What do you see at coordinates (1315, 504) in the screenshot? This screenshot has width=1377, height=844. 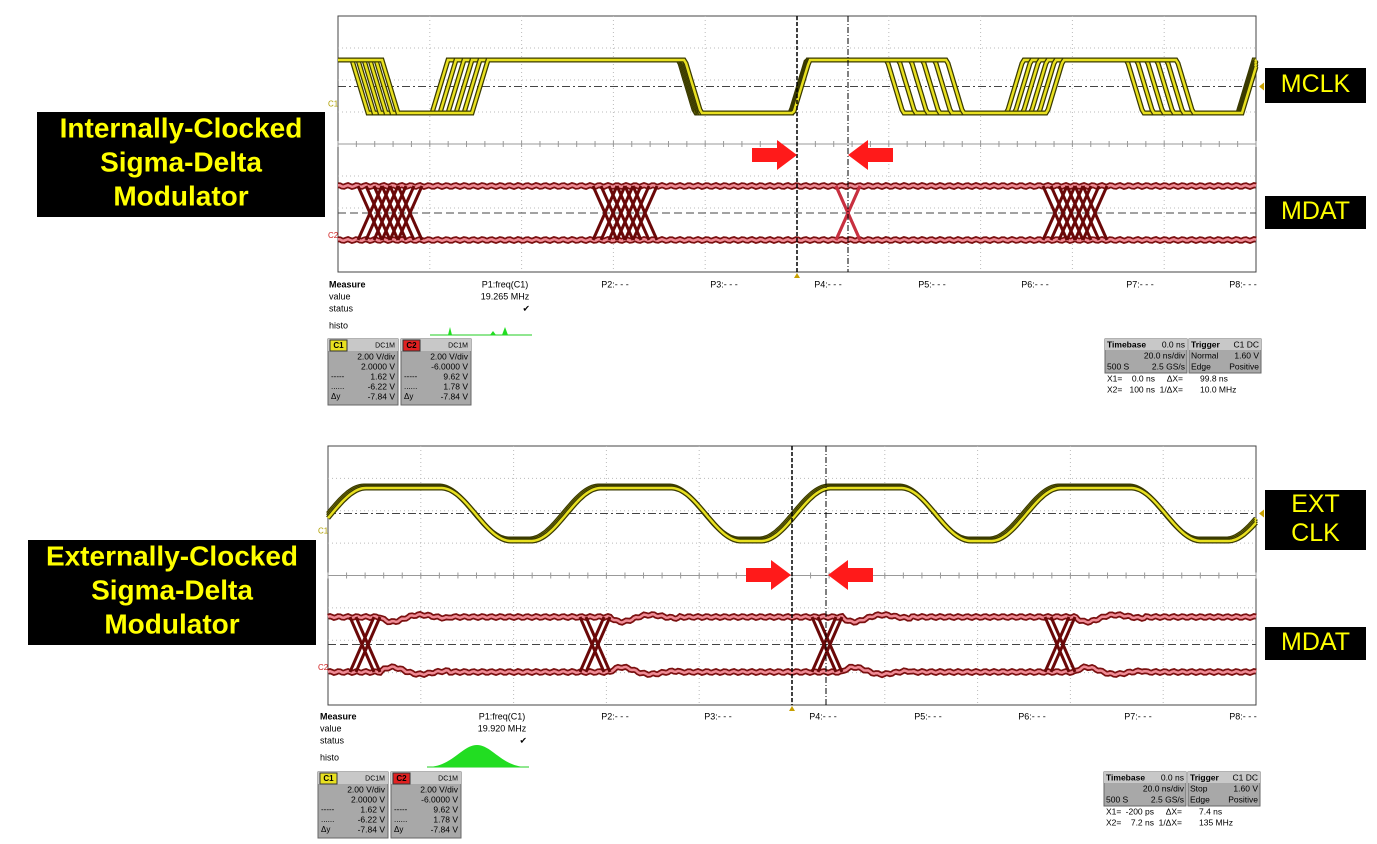 I see `signal-label: EXT` at bounding box center [1315, 504].